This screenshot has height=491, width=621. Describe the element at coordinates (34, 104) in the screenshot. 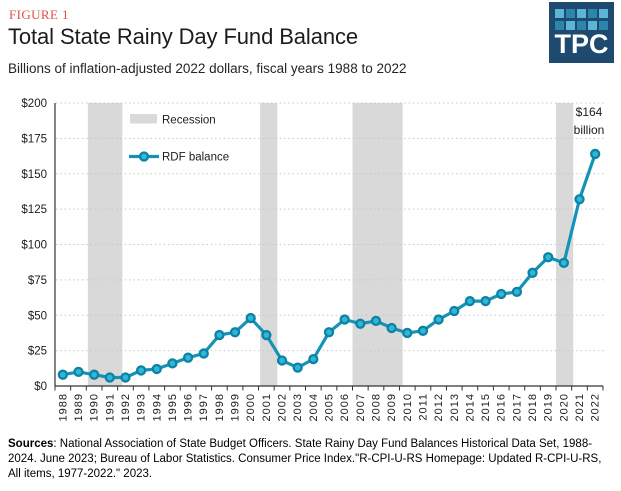

I see `y-axis-label: $200` at that location.